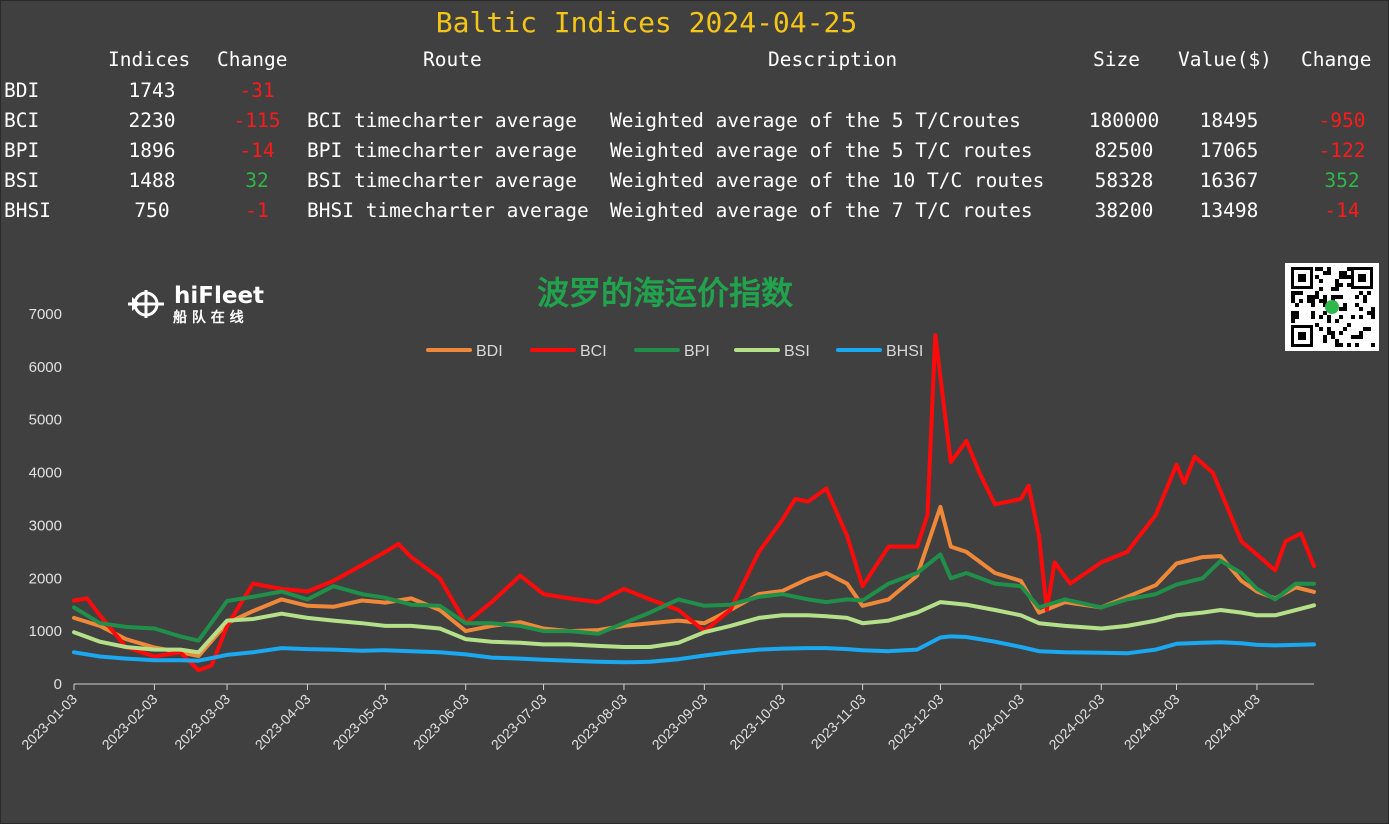 The image size is (1389, 824). I want to click on x-tick-label: 2023-08-03, so click(599, 722).